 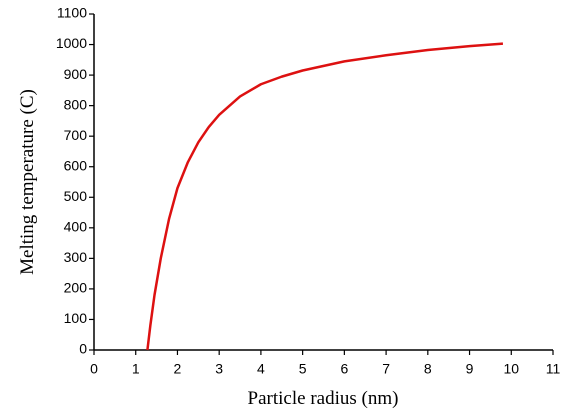 What do you see at coordinates (94, 369) in the screenshot?
I see `x-tick-label: 0` at bounding box center [94, 369].